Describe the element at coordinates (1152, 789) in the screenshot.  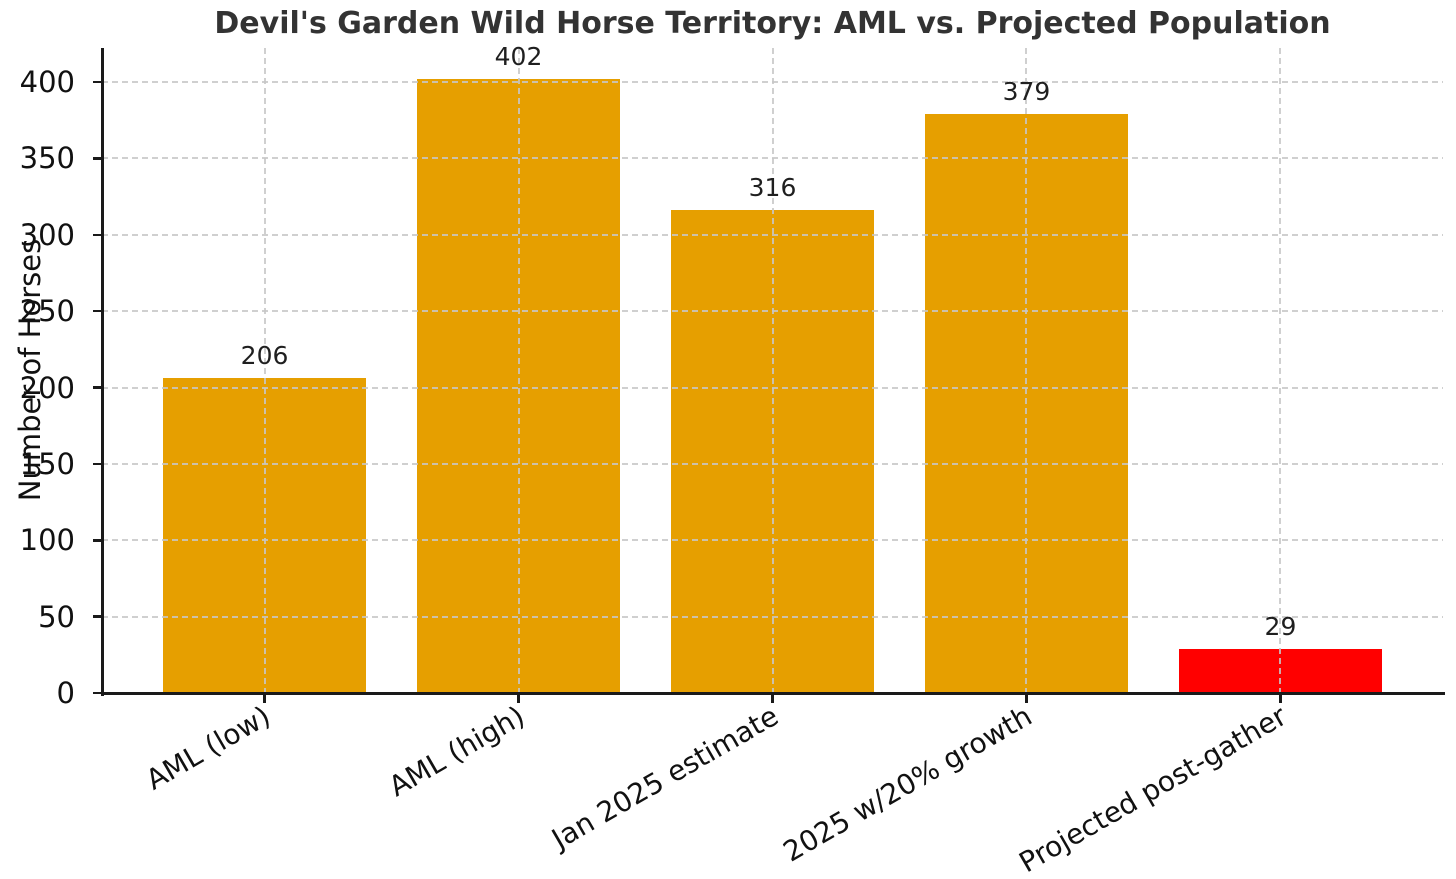
I see `x-tick-label-4: Projected post-gather` at that location.